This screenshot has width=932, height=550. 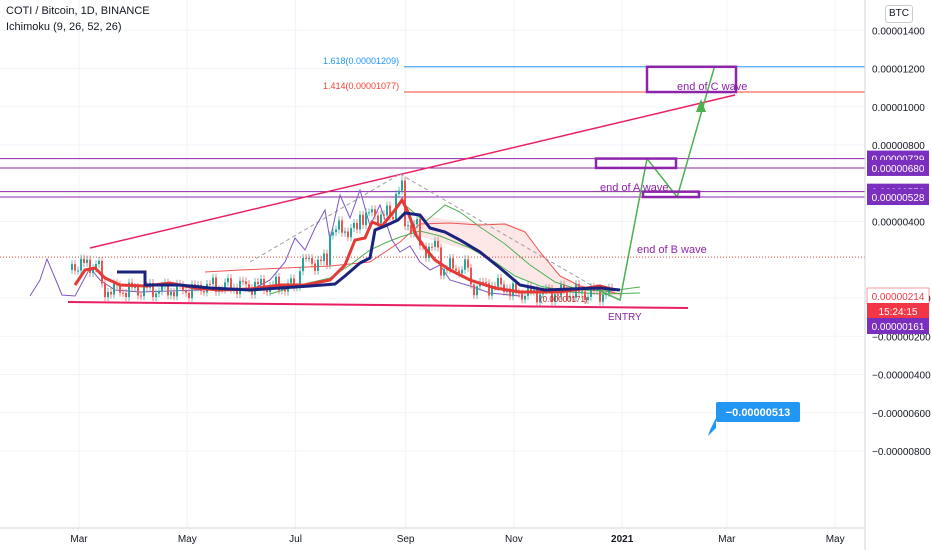 What do you see at coordinates (898, 198) in the screenshot?
I see `price-badge-label: 0.00000528` at bounding box center [898, 198].